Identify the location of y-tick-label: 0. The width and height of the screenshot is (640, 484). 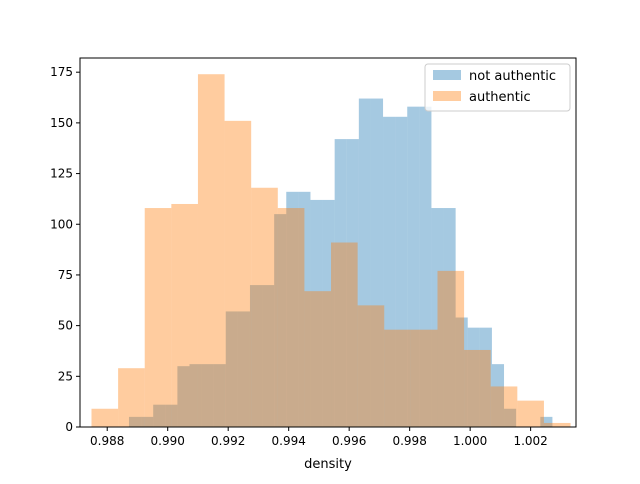
(69, 427).